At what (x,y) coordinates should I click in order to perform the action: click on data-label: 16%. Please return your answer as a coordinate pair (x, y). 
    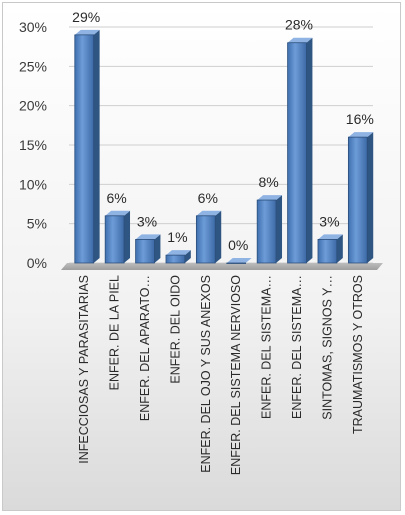
    Looking at the image, I should click on (360, 119).